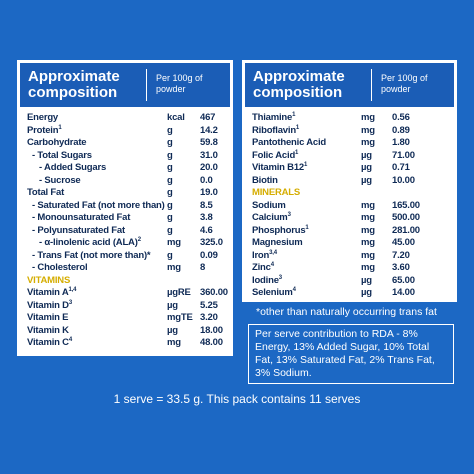  I want to click on name-text: - Cholesterol, so click(60, 267).